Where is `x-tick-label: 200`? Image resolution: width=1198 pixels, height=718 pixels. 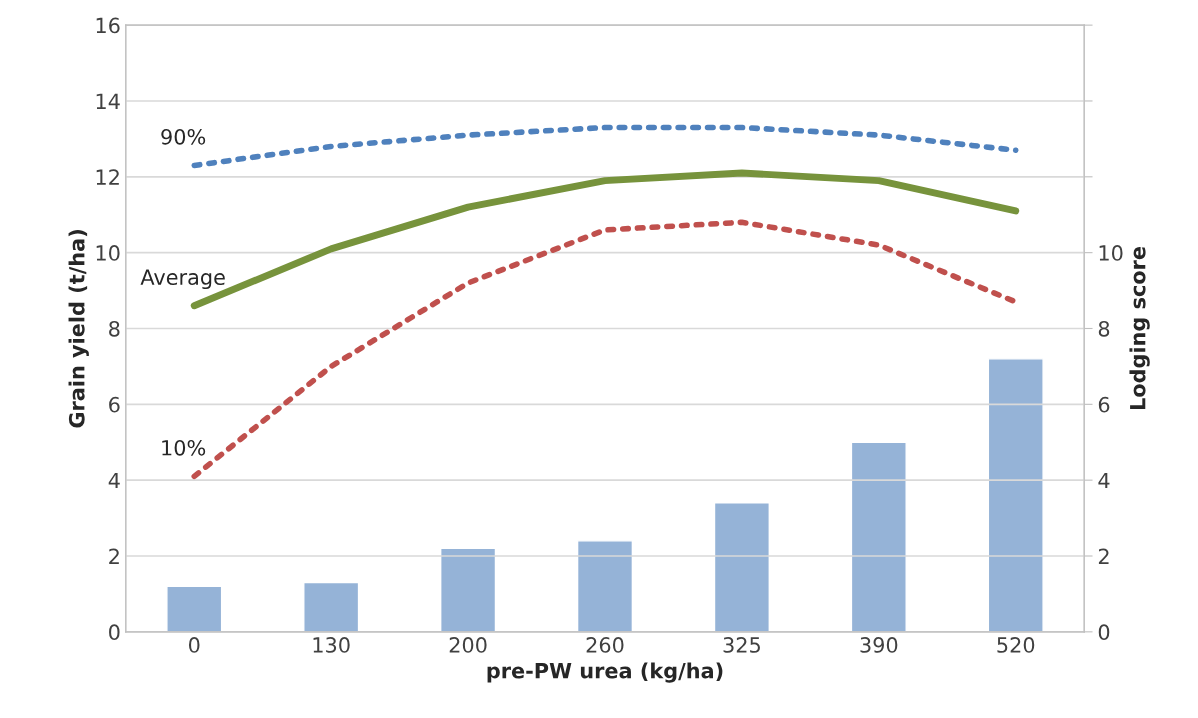 x-tick-label: 200 is located at coordinates (468, 645).